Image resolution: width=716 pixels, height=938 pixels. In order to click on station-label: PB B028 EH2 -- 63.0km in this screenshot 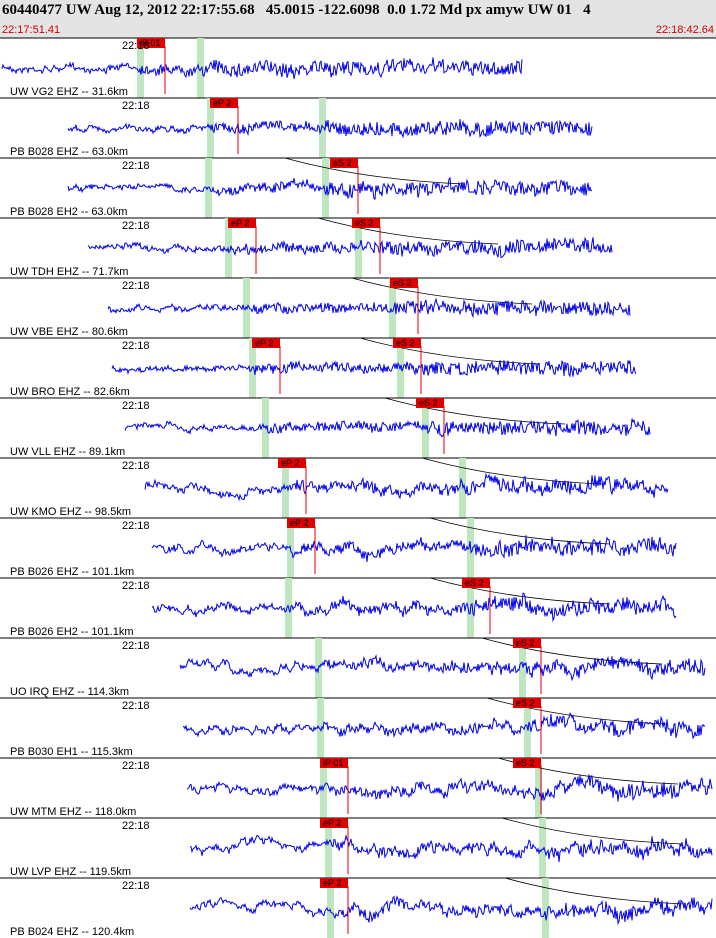, I will do `click(68, 212)`.